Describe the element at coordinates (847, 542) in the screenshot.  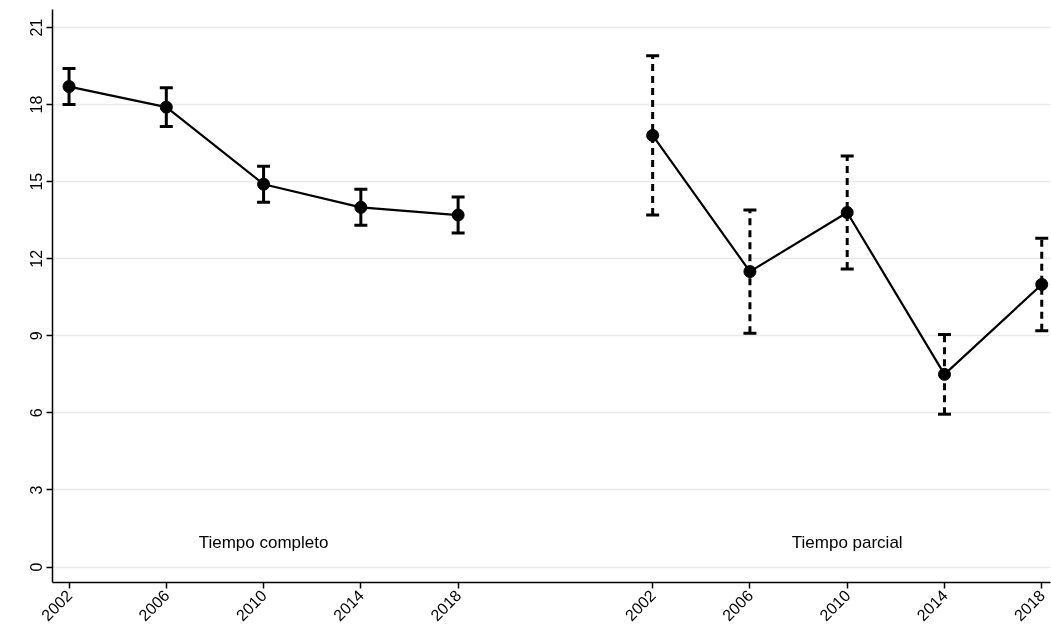
I see `annotation: Tiempo parcial` at that location.